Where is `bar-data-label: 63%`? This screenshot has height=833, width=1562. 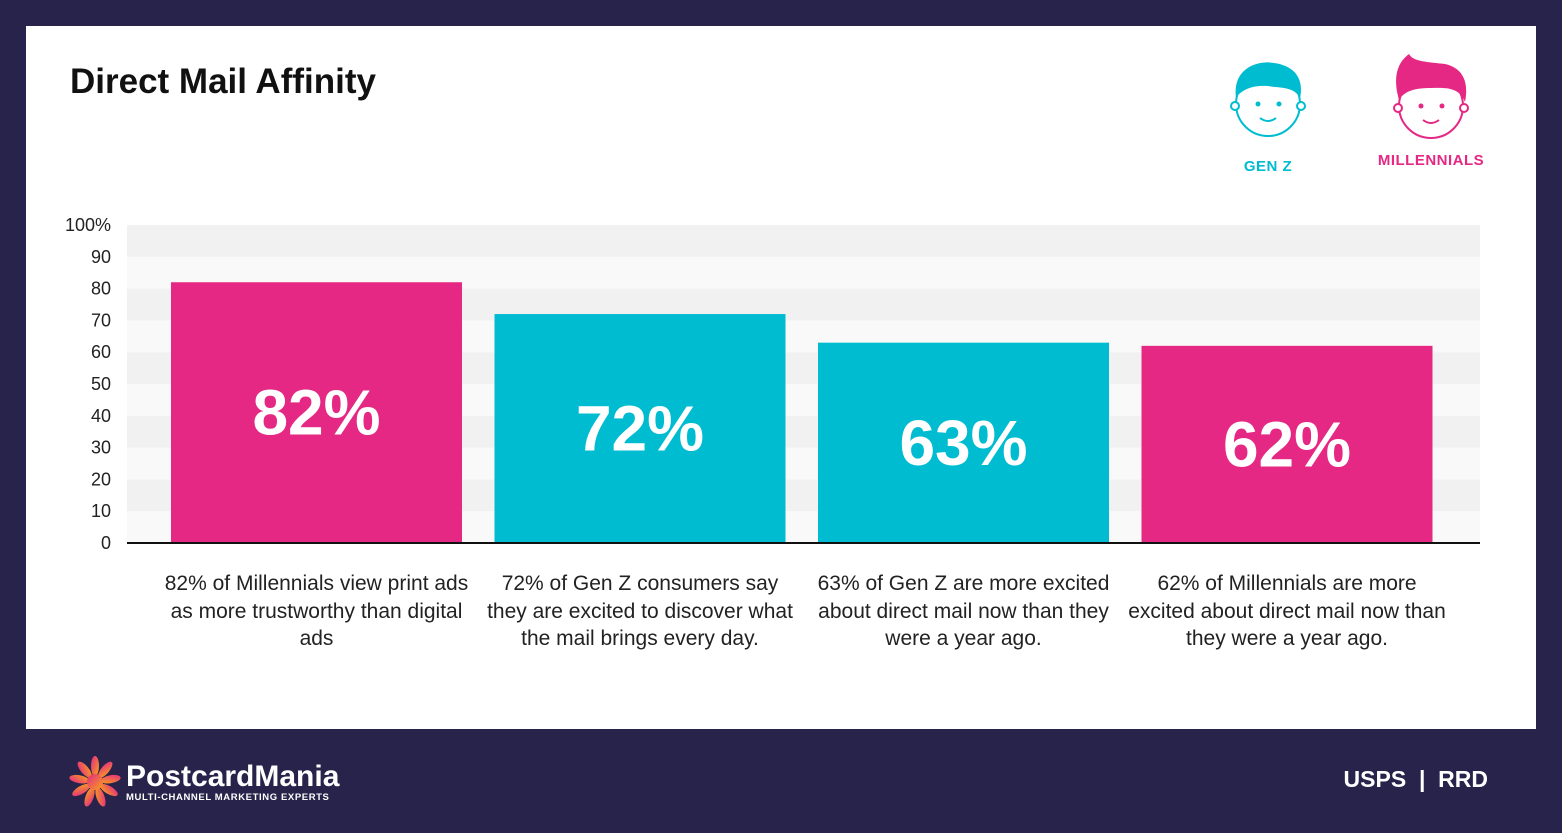
bar-data-label: 63% is located at coordinates (963, 443).